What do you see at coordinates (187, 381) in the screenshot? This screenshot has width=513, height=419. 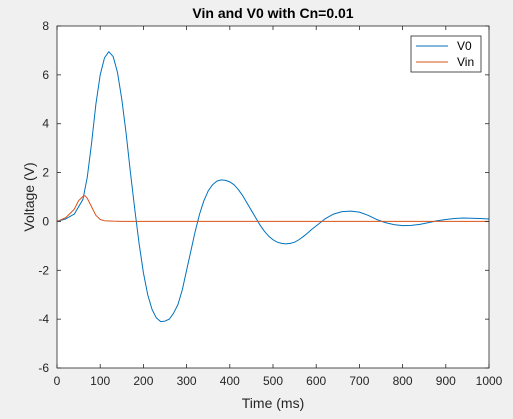 I see `x-tick-label: 300` at bounding box center [187, 381].